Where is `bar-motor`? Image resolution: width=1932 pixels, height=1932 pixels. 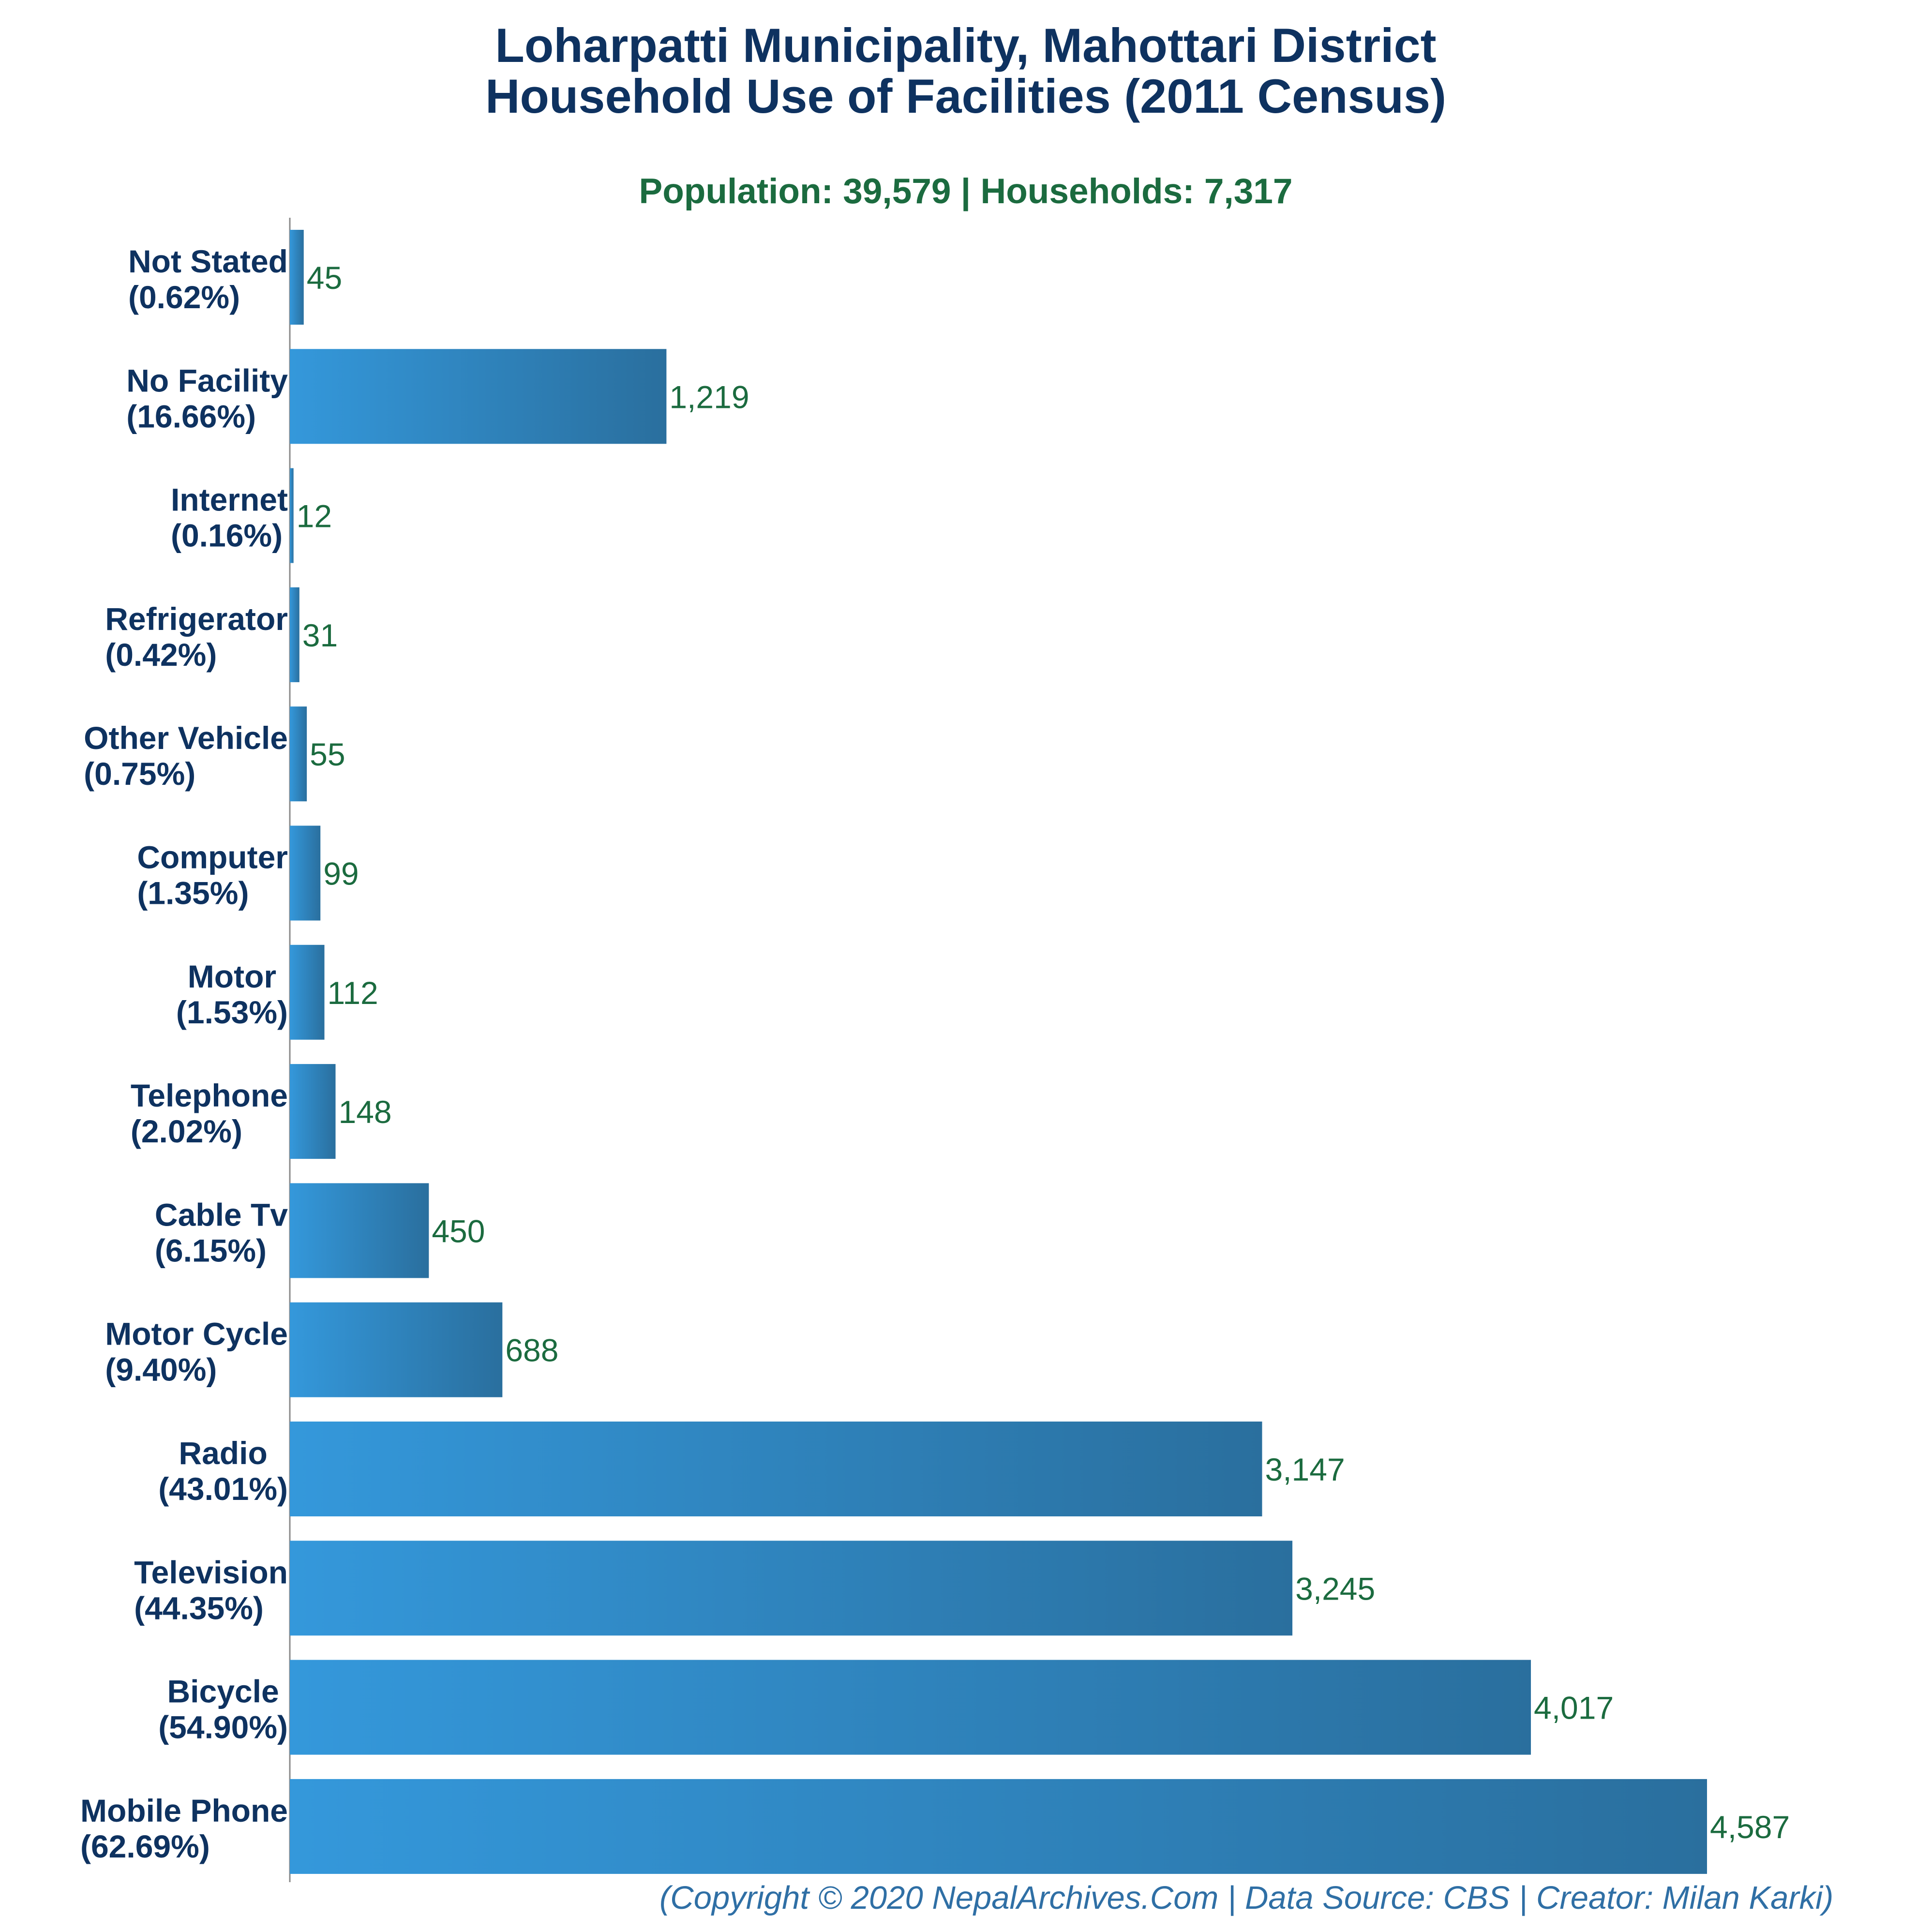
bar-motor is located at coordinates (307, 992).